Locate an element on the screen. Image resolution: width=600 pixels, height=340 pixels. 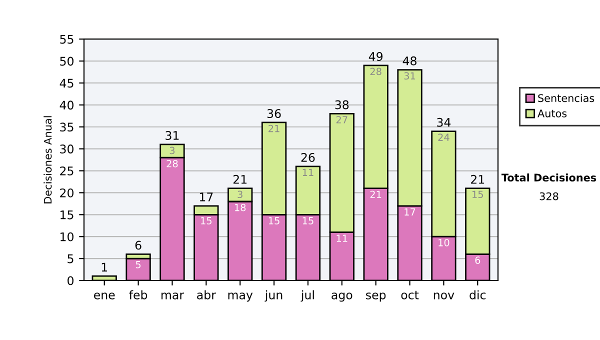
text: 328 is located at coordinates (549, 196).